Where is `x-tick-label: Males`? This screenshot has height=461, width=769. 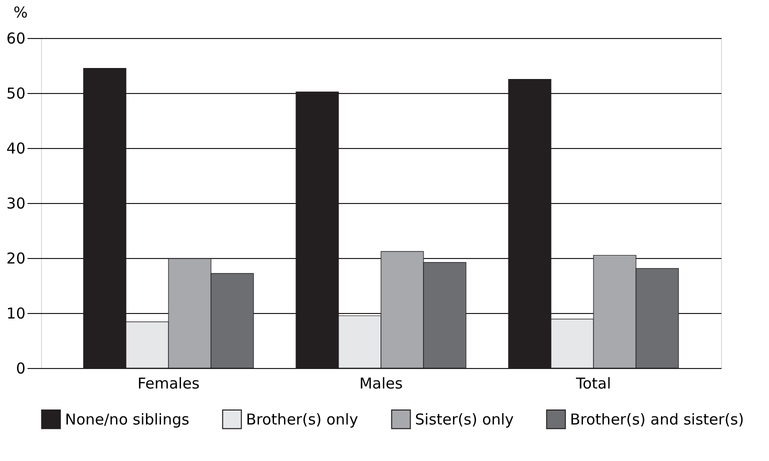 x-tick-label: Males is located at coordinates (381, 383).